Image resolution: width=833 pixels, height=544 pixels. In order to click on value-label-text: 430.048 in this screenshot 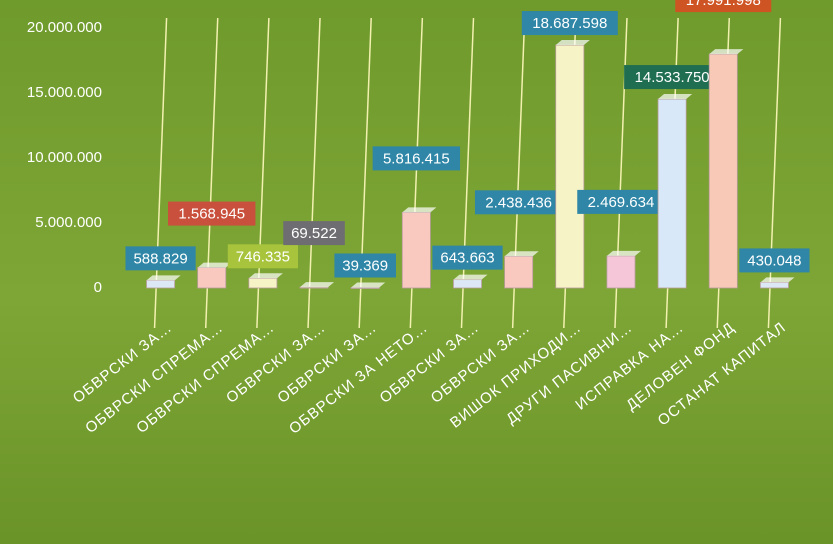, I will do `click(774, 260)`.